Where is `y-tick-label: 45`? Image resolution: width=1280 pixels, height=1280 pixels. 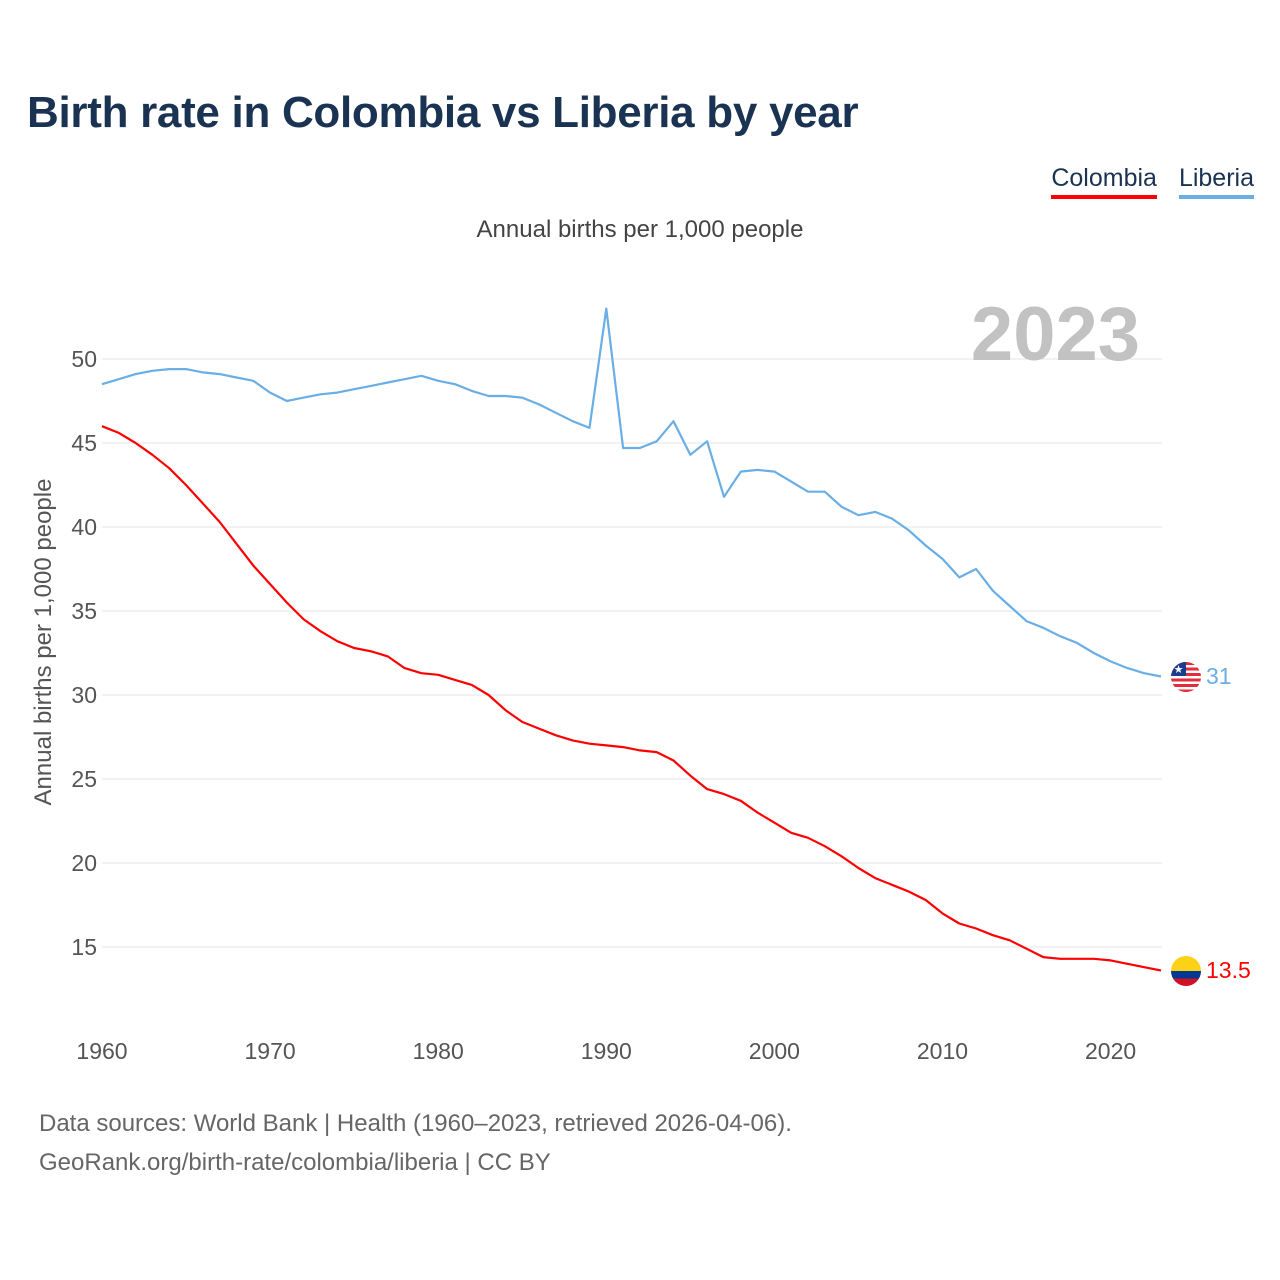 y-tick-label: 45 is located at coordinates (84, 443).